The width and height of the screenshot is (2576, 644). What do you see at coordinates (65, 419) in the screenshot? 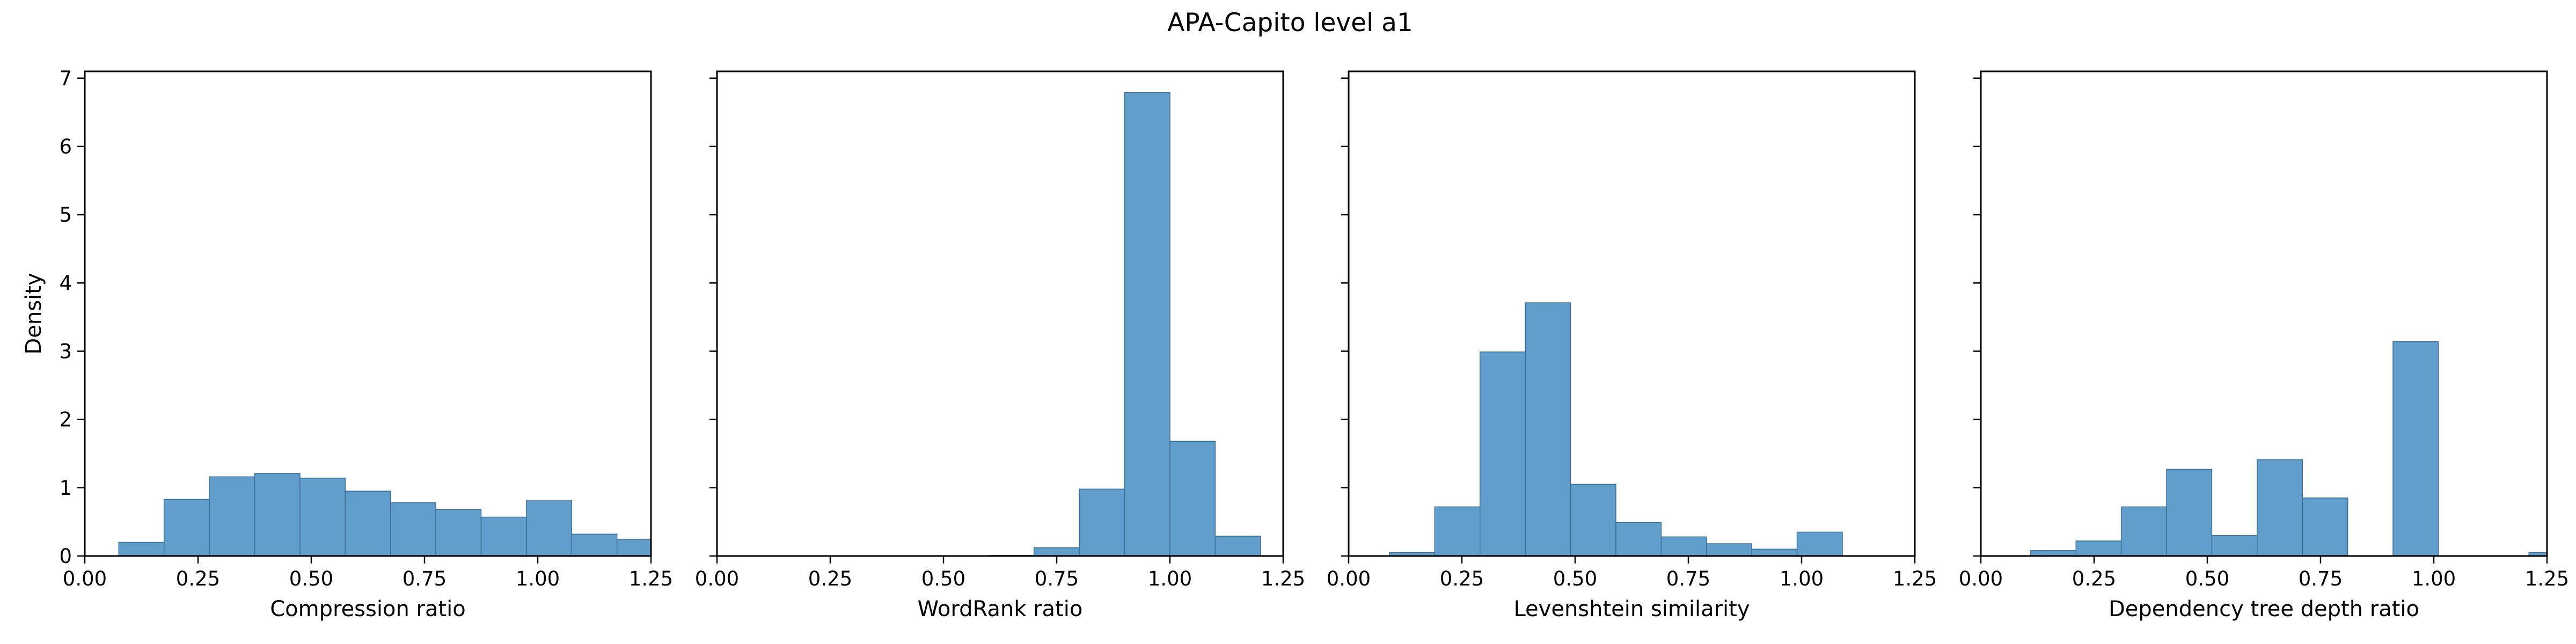
I see `y-tick-label: 2` at bounding box center [65, 419].